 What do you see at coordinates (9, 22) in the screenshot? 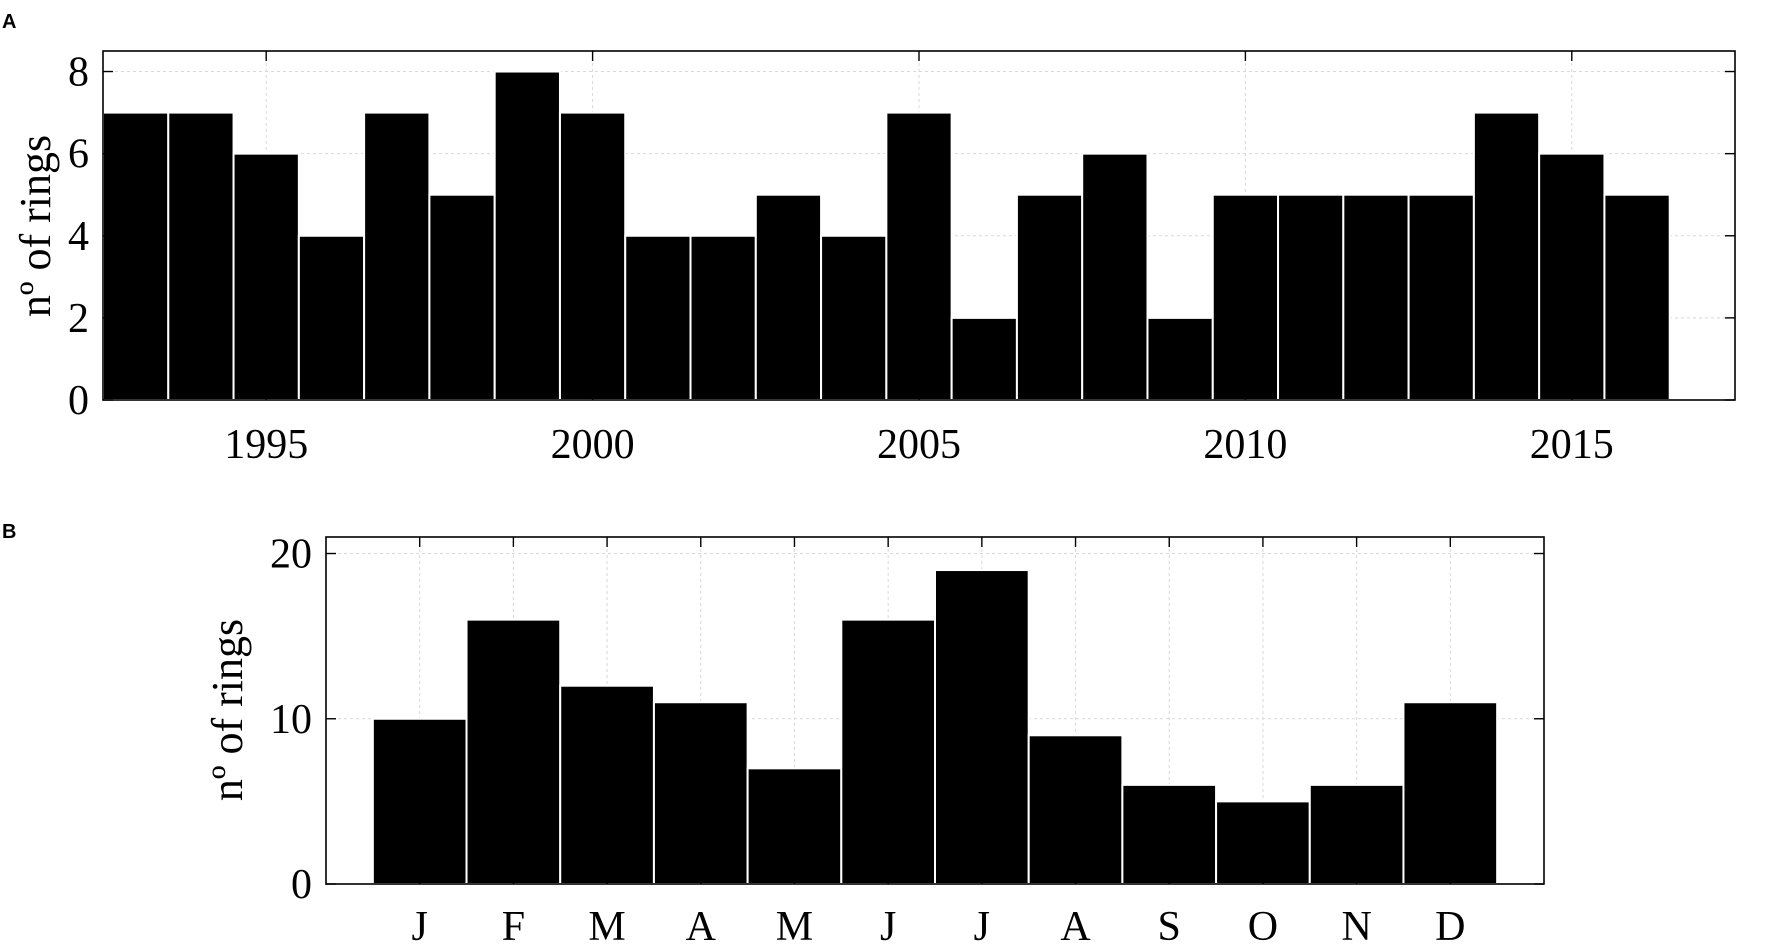
I see `panel-a-letter: A` at bounding box center [9, 22].